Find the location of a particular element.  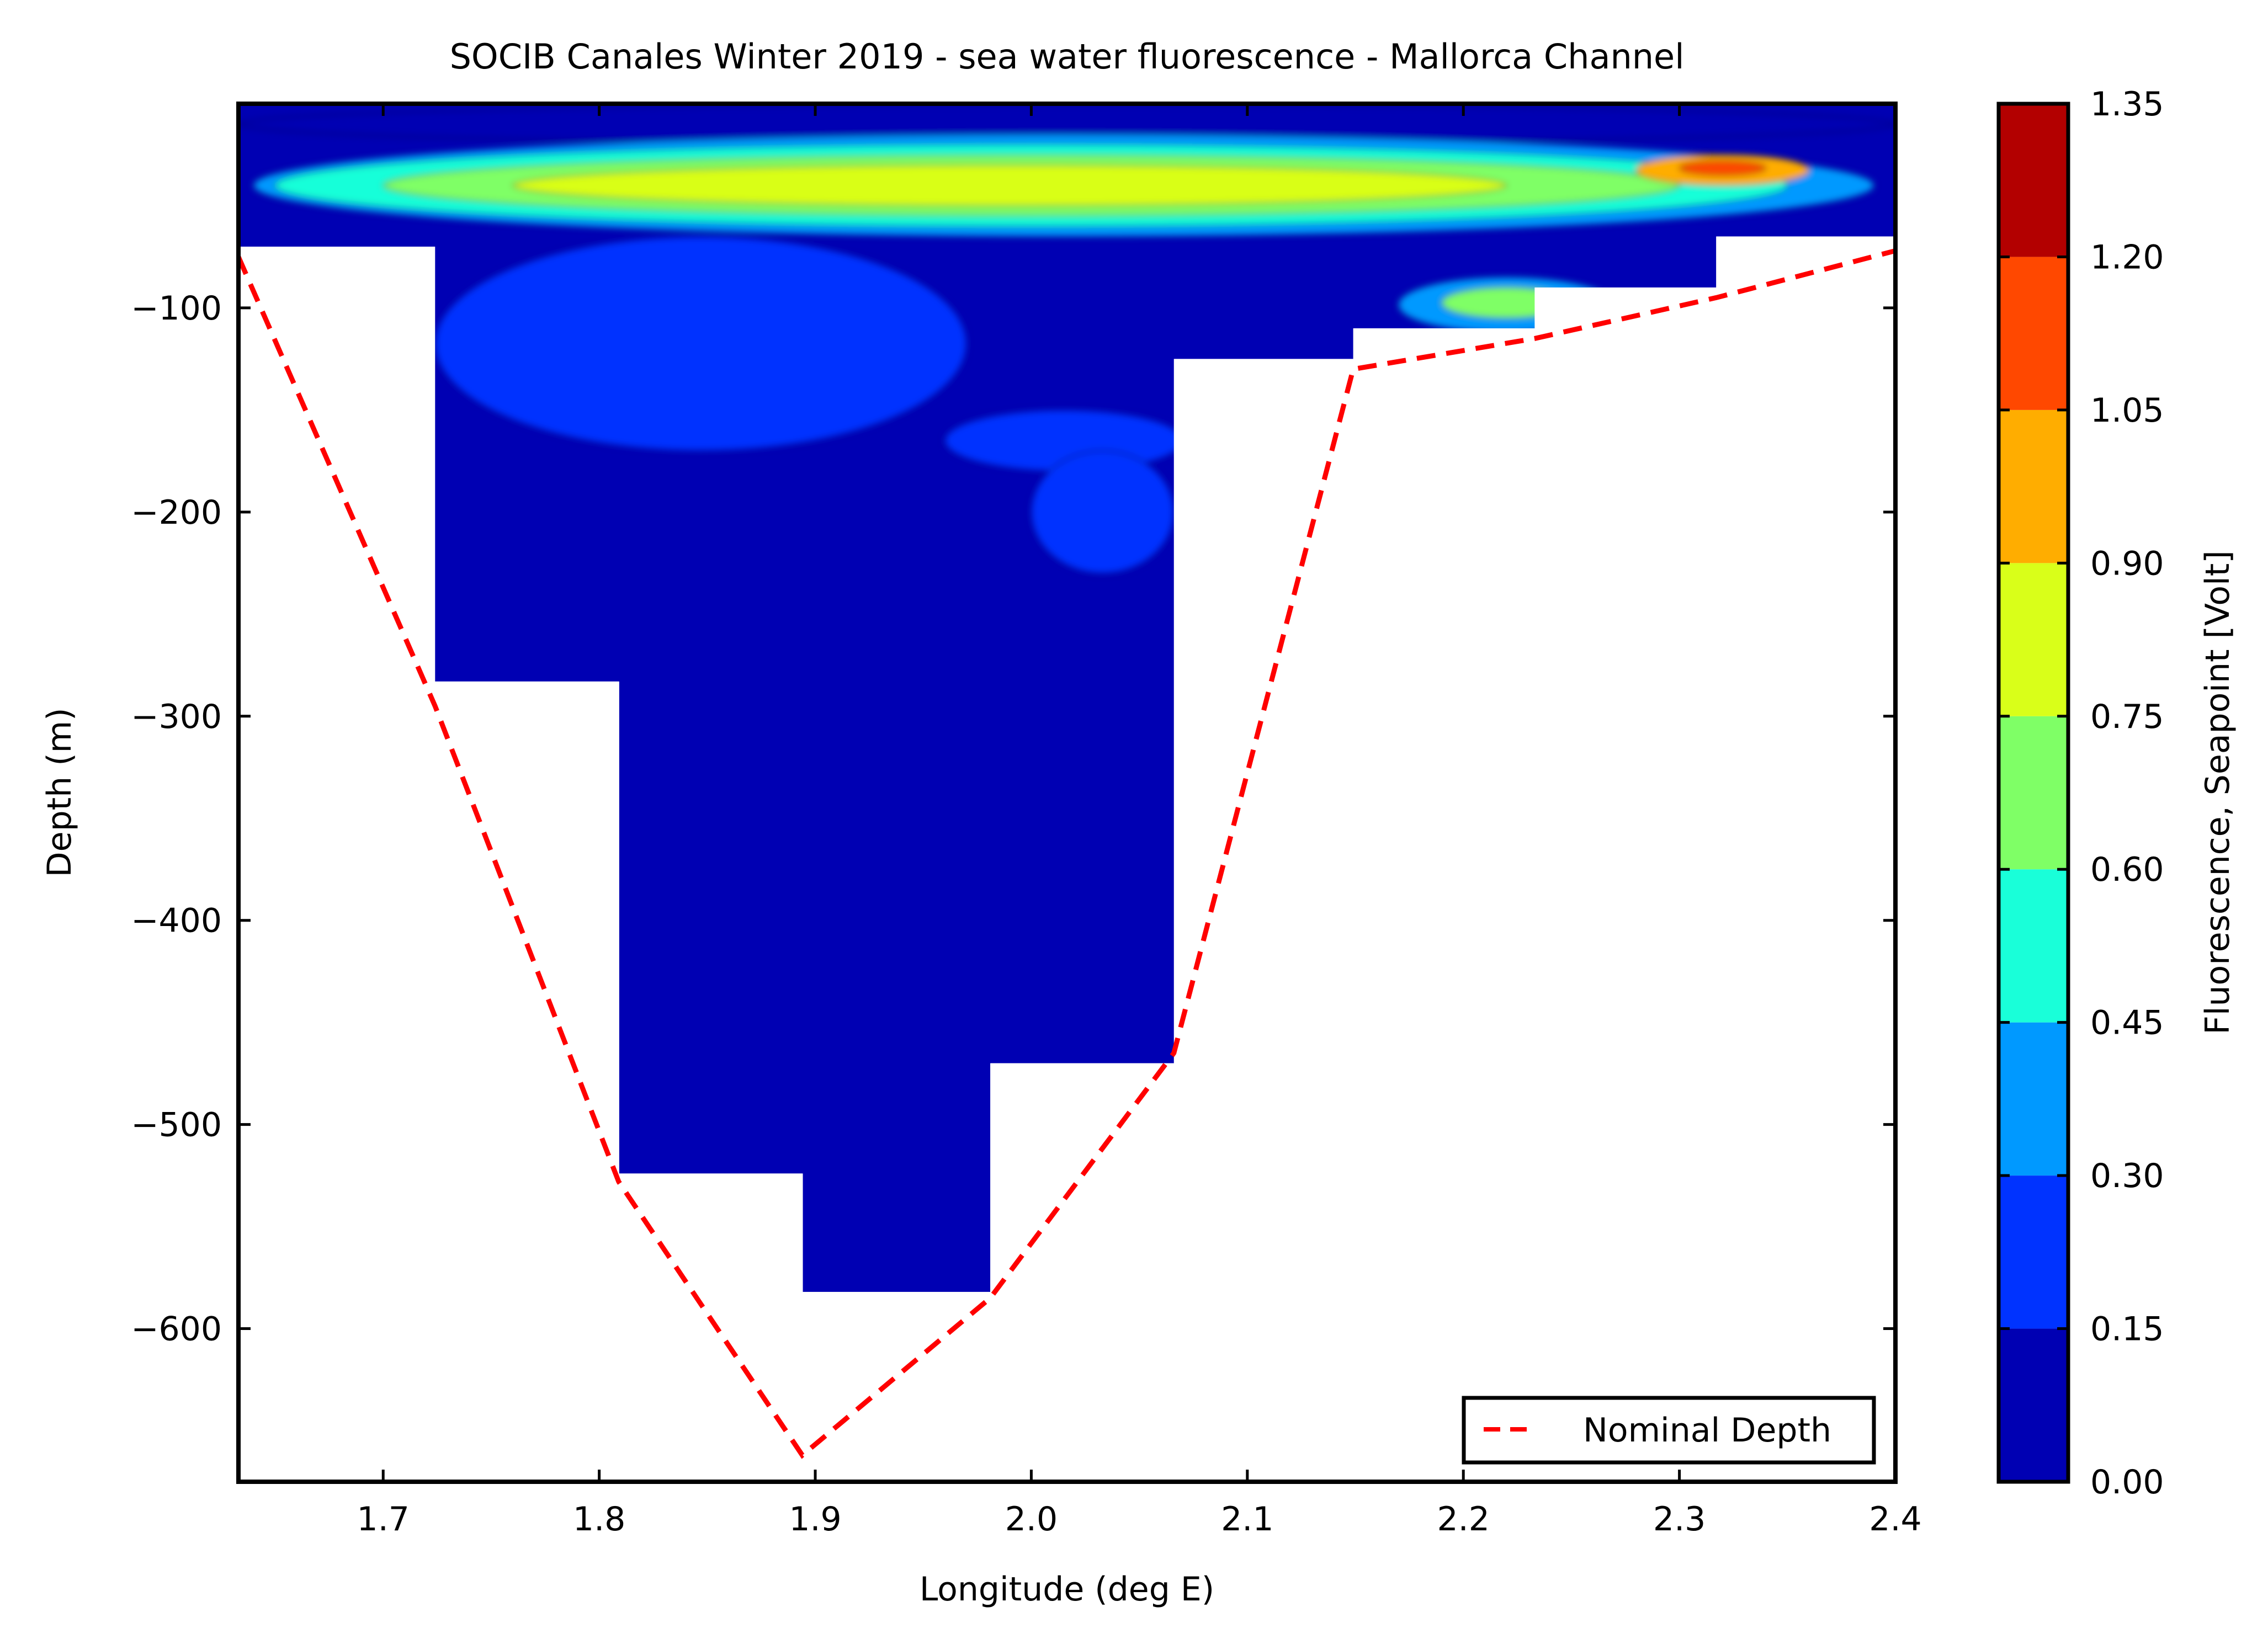

x-tick-label: 2.1 is located at coordinates (1247, 1520).